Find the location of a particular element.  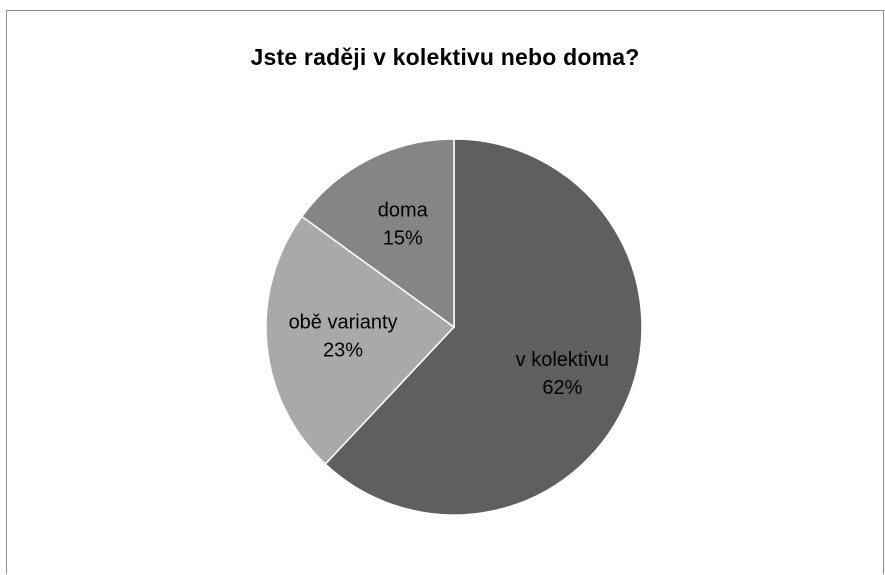

slice-value-label: 15% is located at coordinates (403, 238).